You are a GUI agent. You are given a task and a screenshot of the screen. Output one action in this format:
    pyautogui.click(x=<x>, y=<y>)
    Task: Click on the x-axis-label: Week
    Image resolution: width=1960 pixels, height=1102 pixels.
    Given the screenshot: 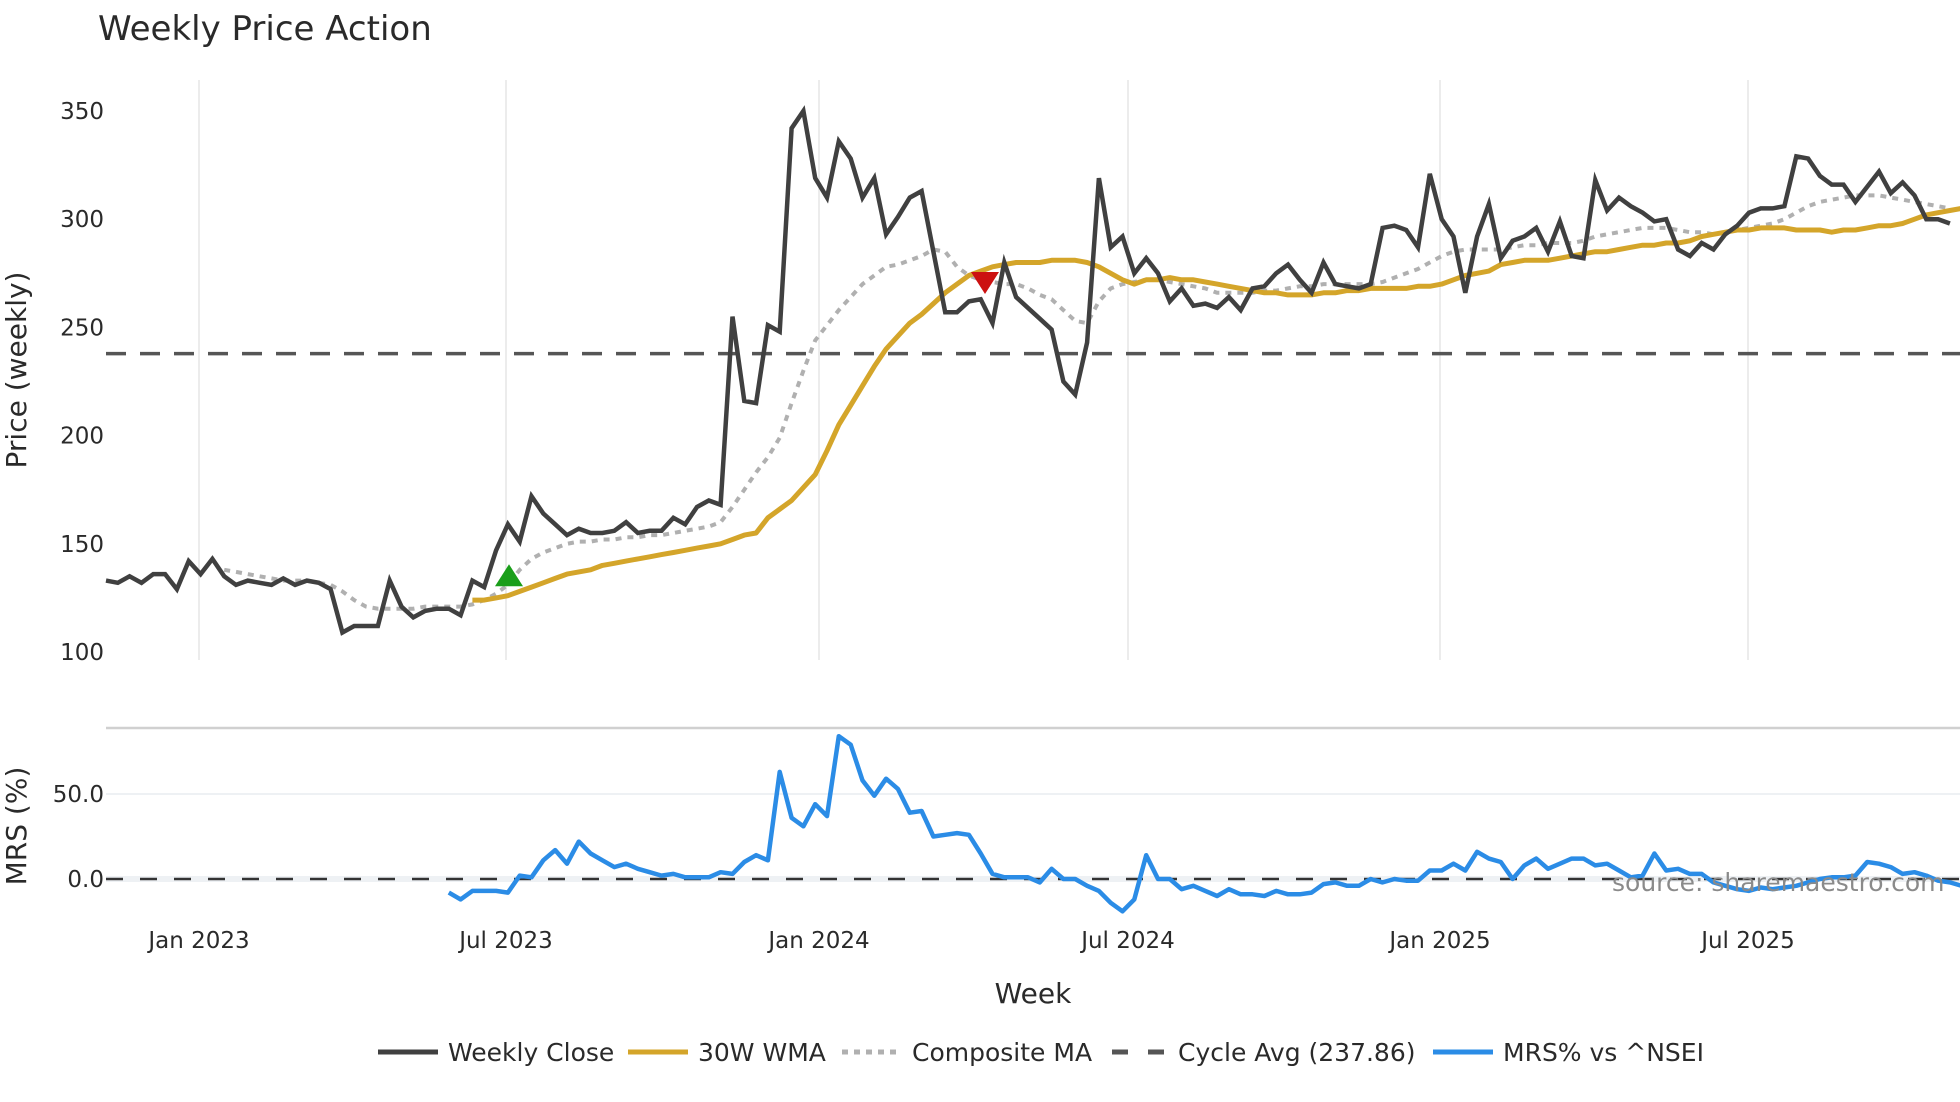 What is the action you would take?
    pyautogui.click(x=1033, y=993)
    